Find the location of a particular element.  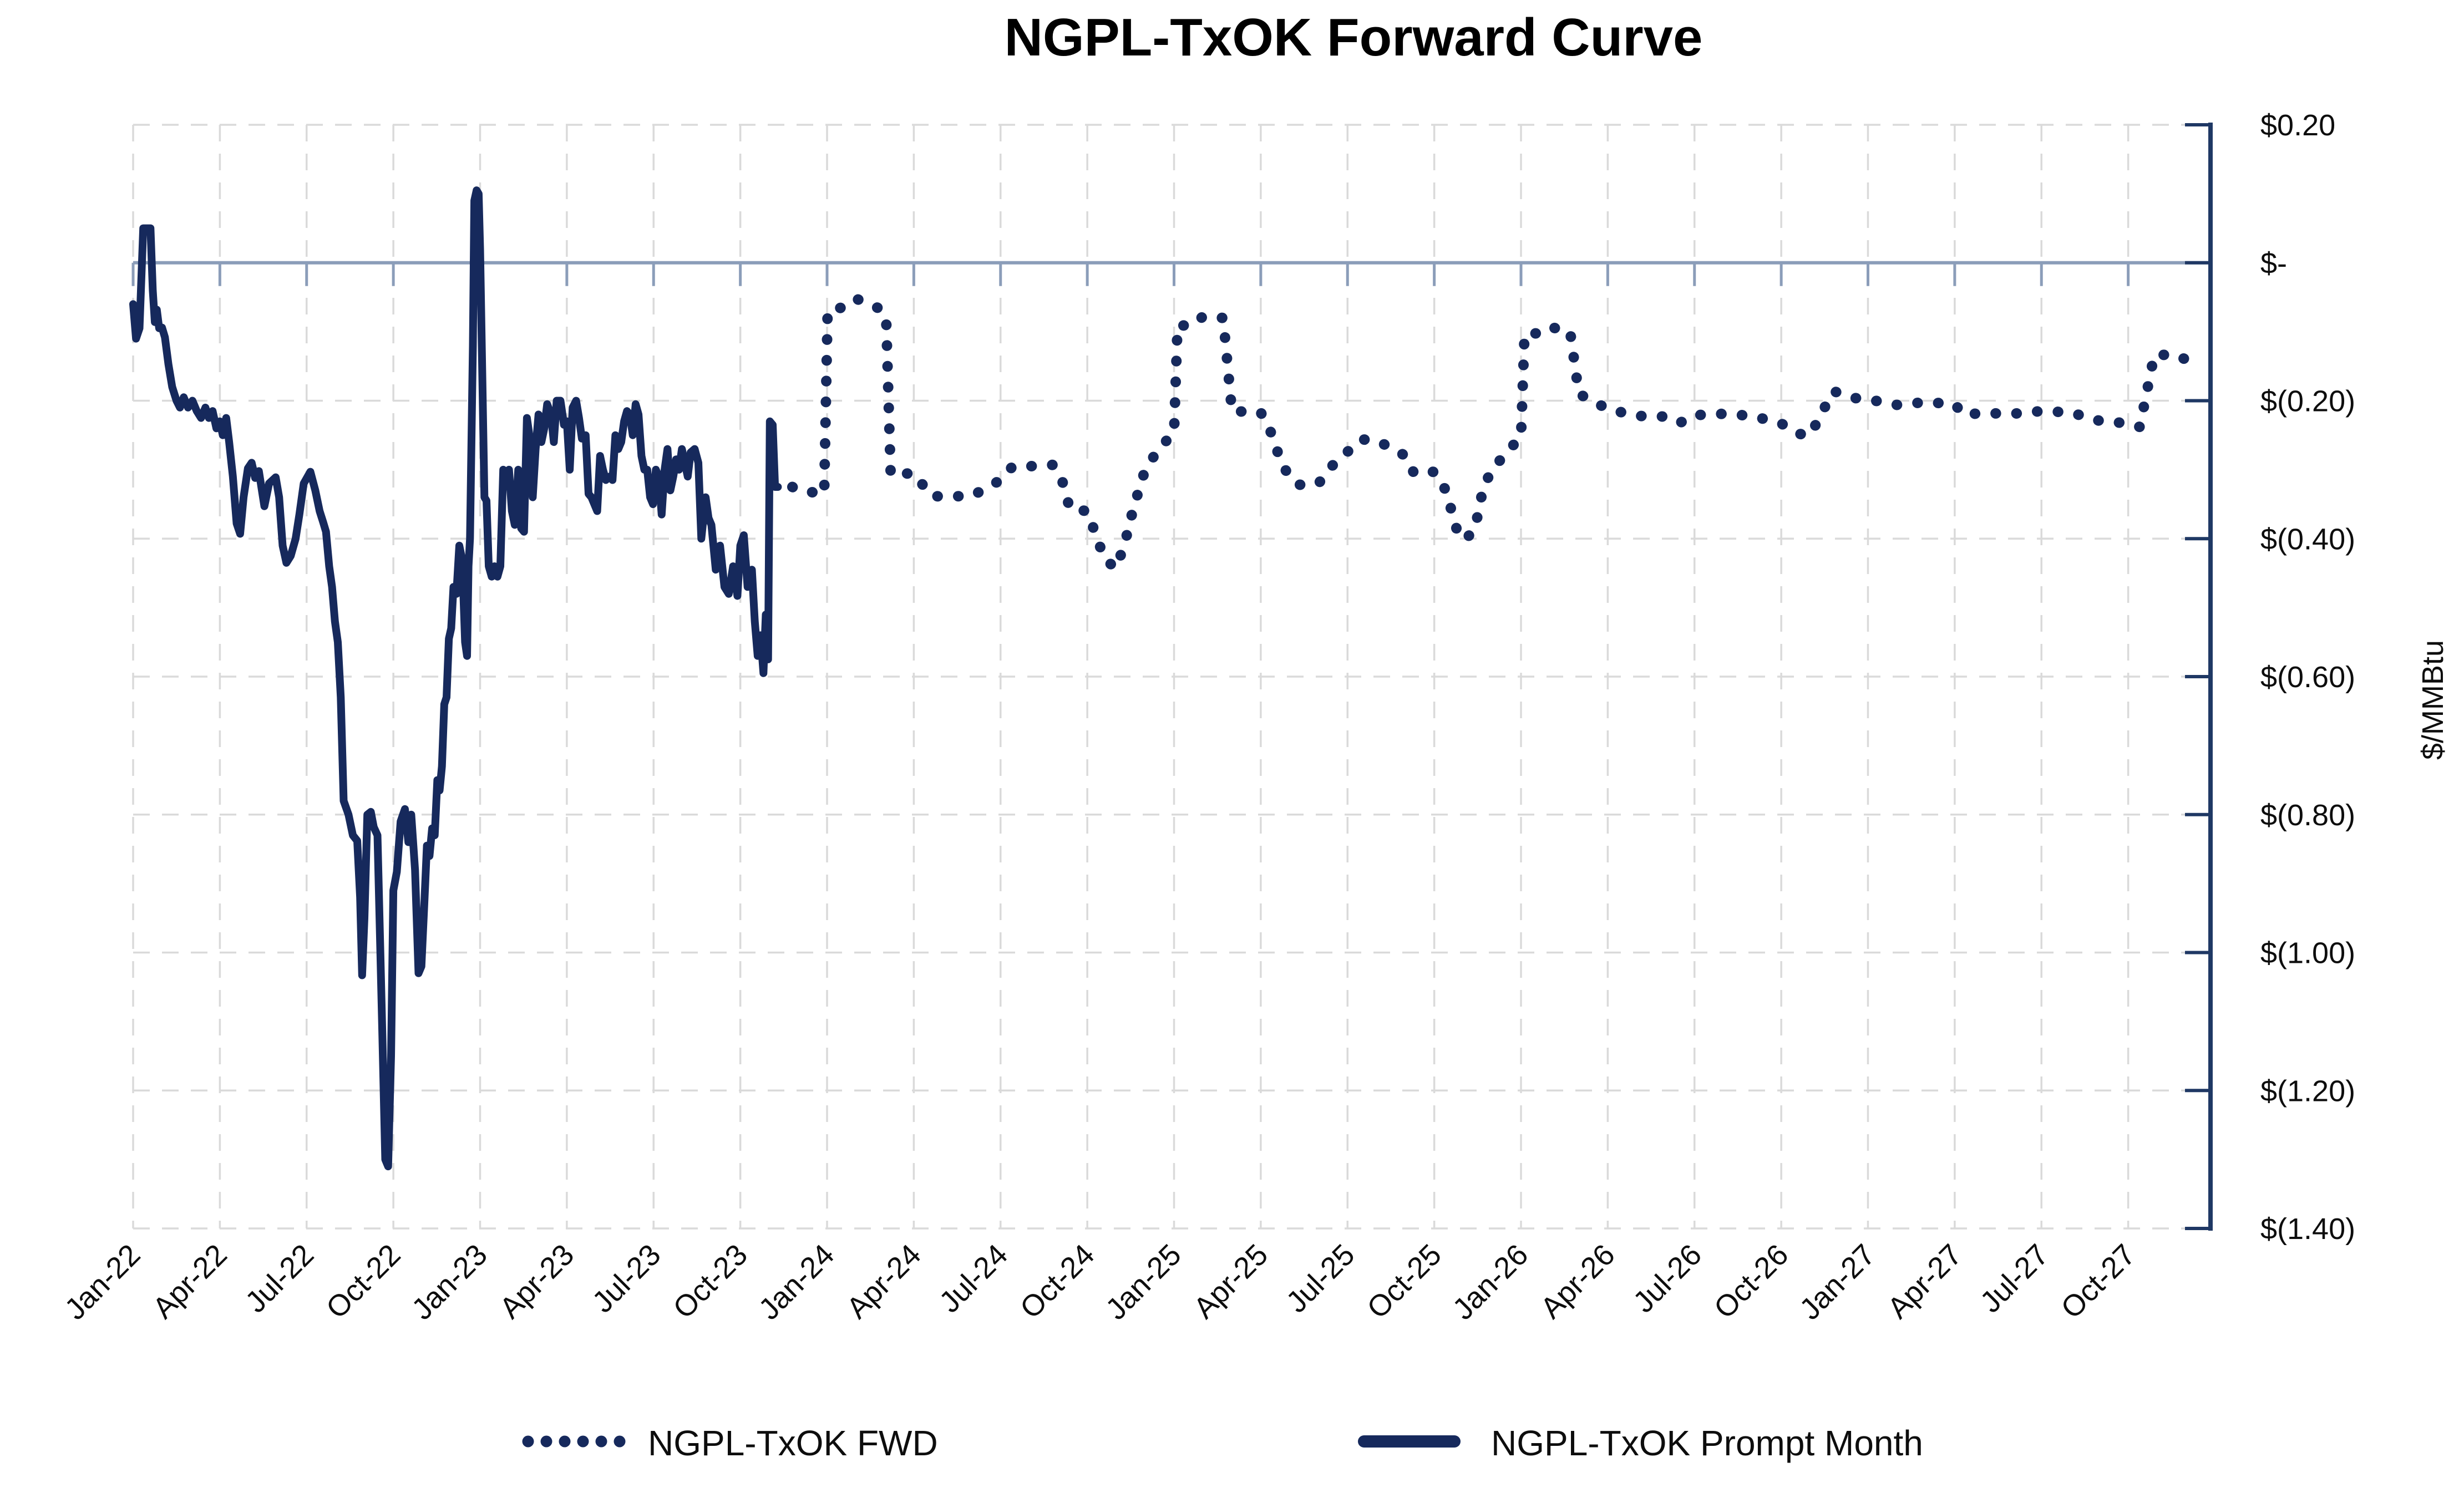

chart-title: NGPL-TxOK Forward Curve is located at coordinates (1354, 37).